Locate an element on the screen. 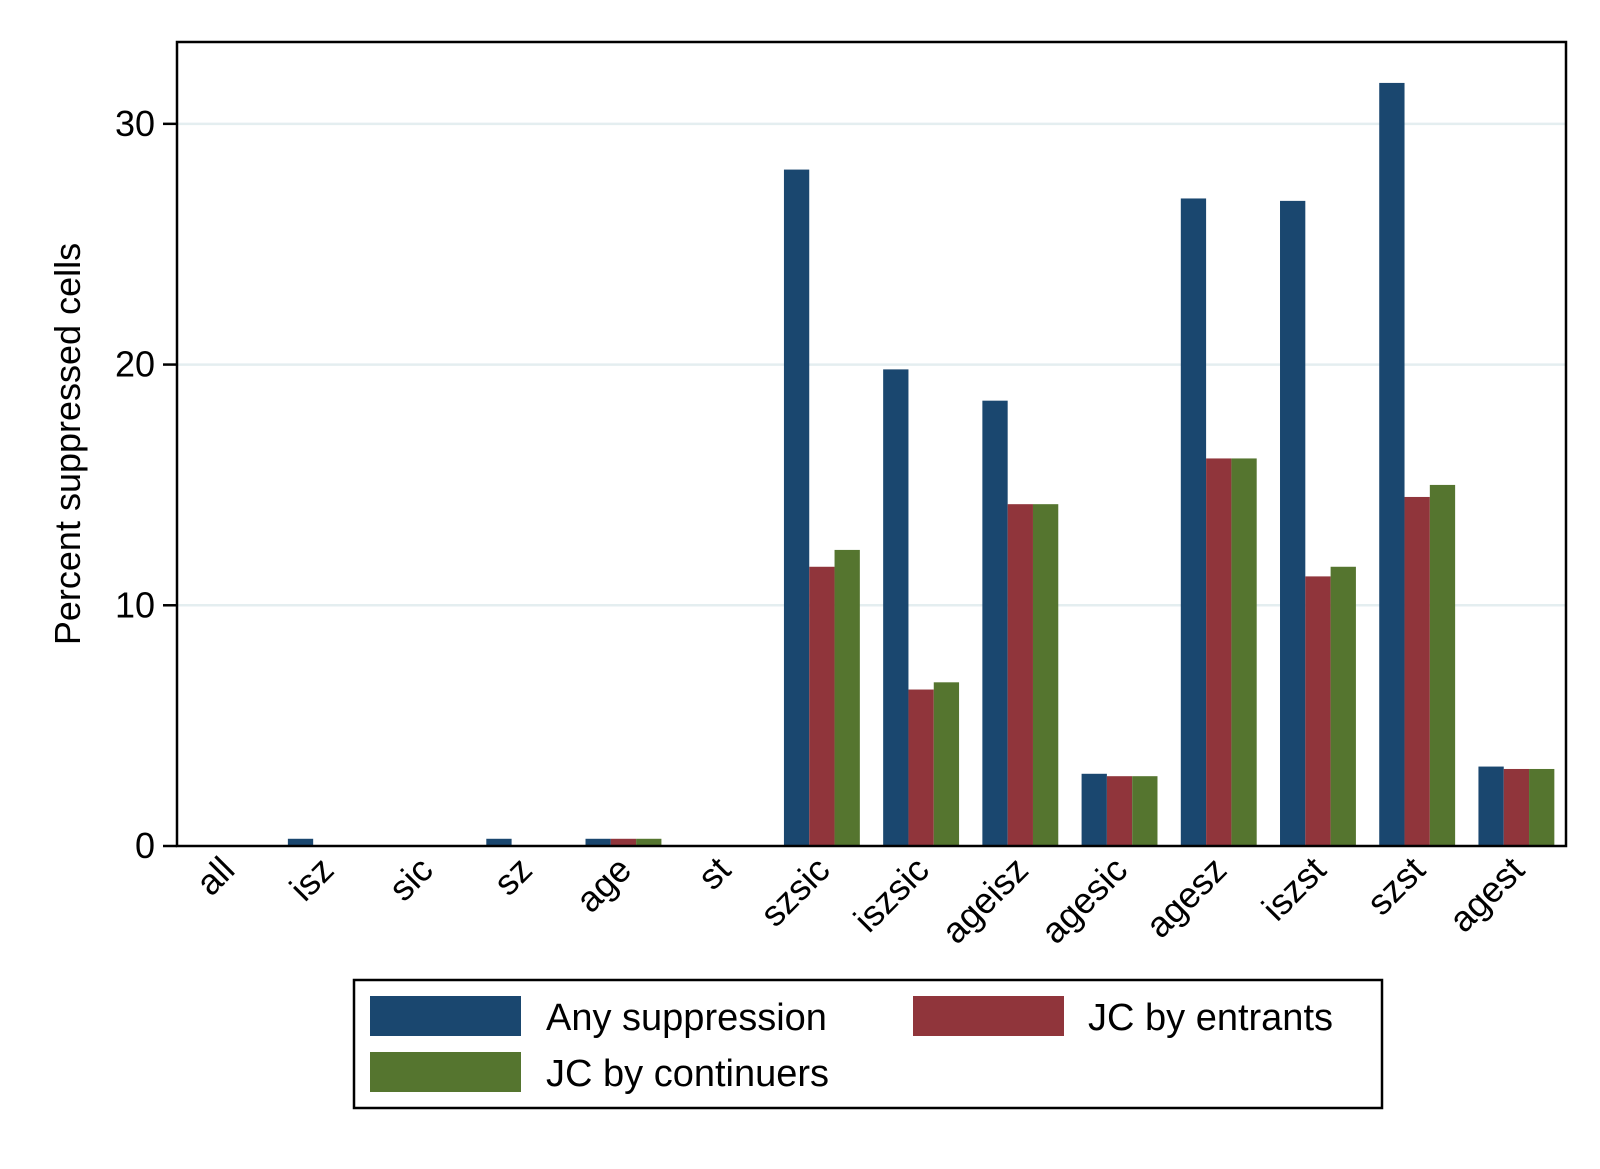  x-tick-label: szst is located at coordinates (1396, 886).